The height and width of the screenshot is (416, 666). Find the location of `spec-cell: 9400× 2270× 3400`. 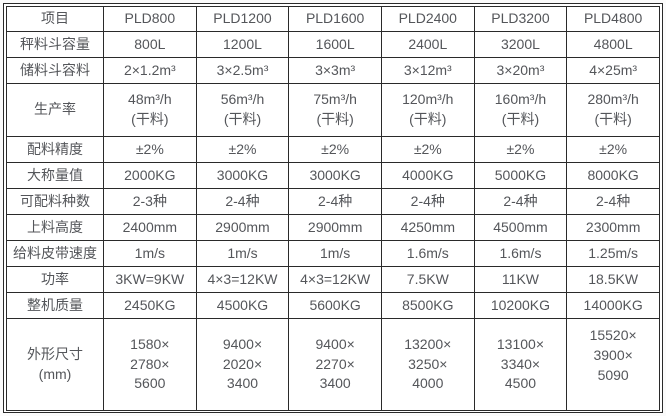

spec-cell: 9400× 2270× 3400 is located at coordinates (335, 364).